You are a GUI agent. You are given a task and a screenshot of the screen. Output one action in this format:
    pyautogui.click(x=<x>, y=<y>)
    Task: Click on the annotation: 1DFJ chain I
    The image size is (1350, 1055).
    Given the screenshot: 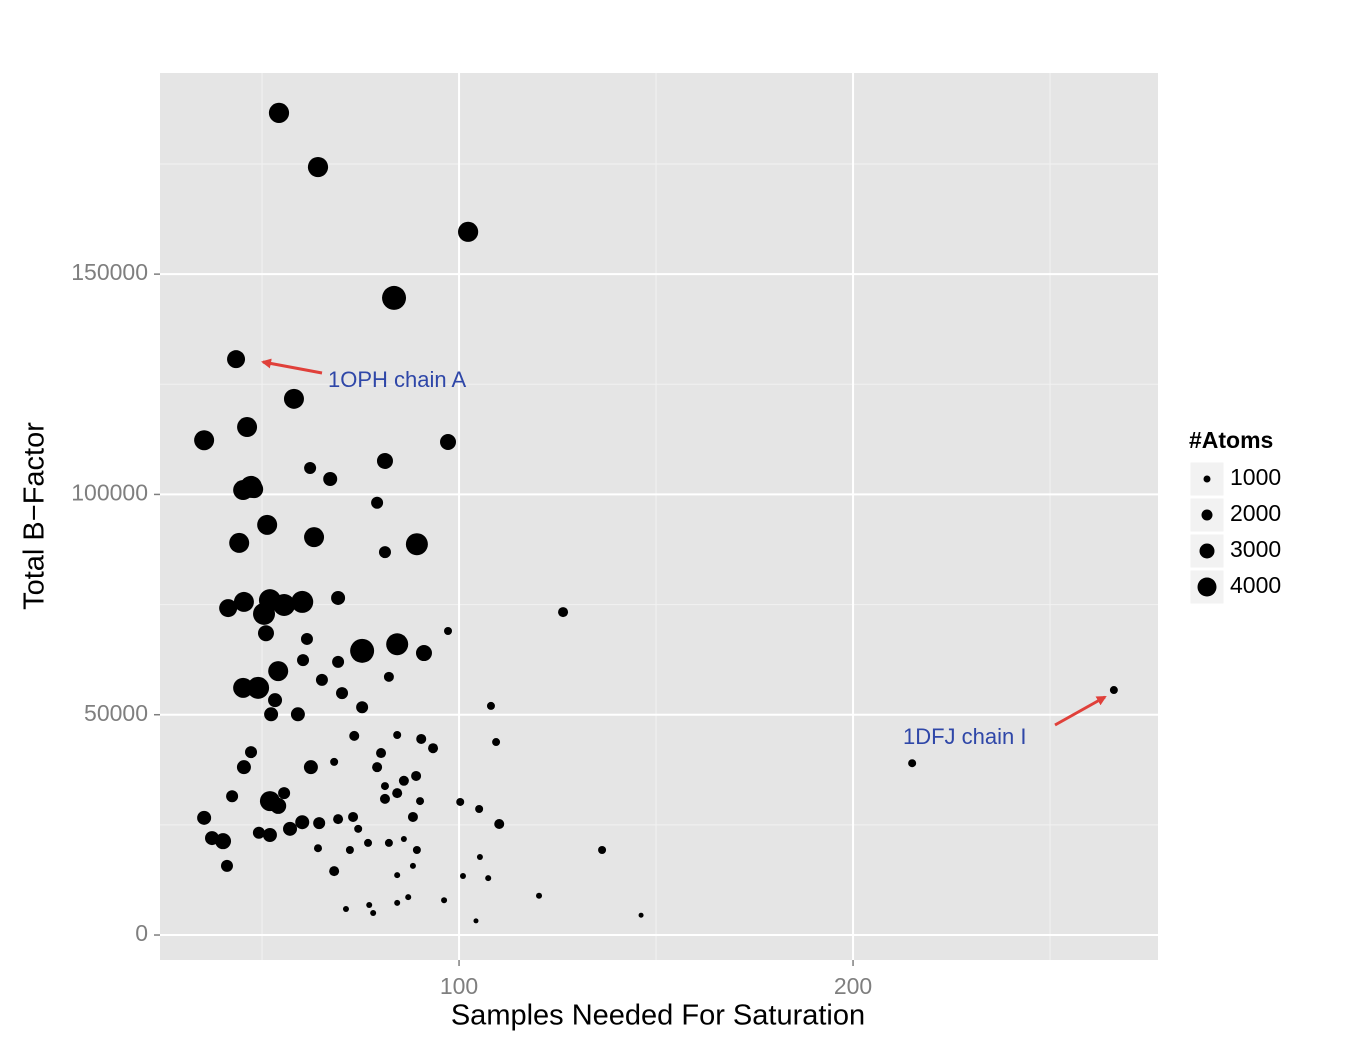 What is the action you would take?
    pyautogui.click(x=965, y=736)
    